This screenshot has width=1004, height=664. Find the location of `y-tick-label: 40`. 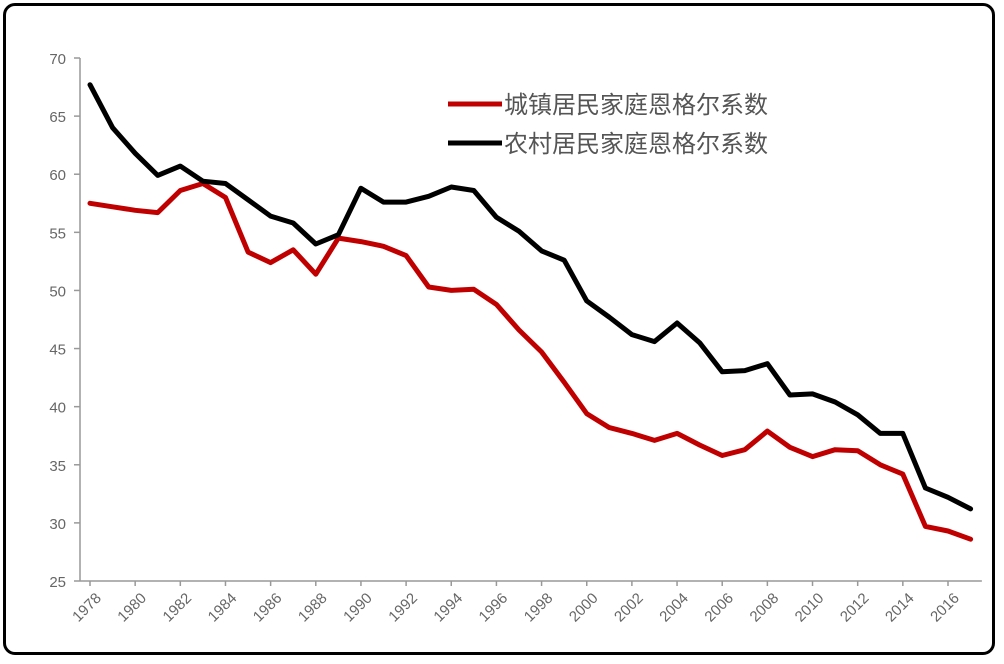

y-tick-label: 40 is located at coordinates (57, 408).